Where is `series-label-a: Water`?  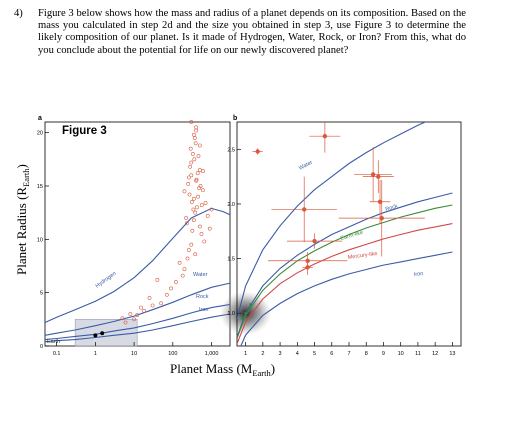
series-label-a: Water is located at coordinates (200, 275).